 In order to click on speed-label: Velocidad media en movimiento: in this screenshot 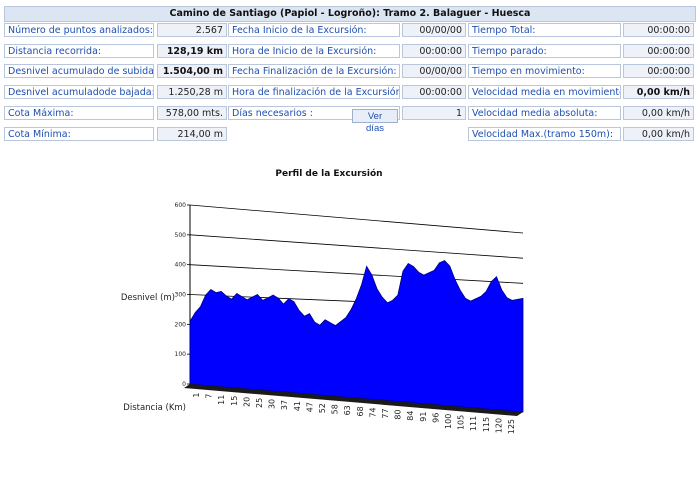, I will do `click(544, 92)`.